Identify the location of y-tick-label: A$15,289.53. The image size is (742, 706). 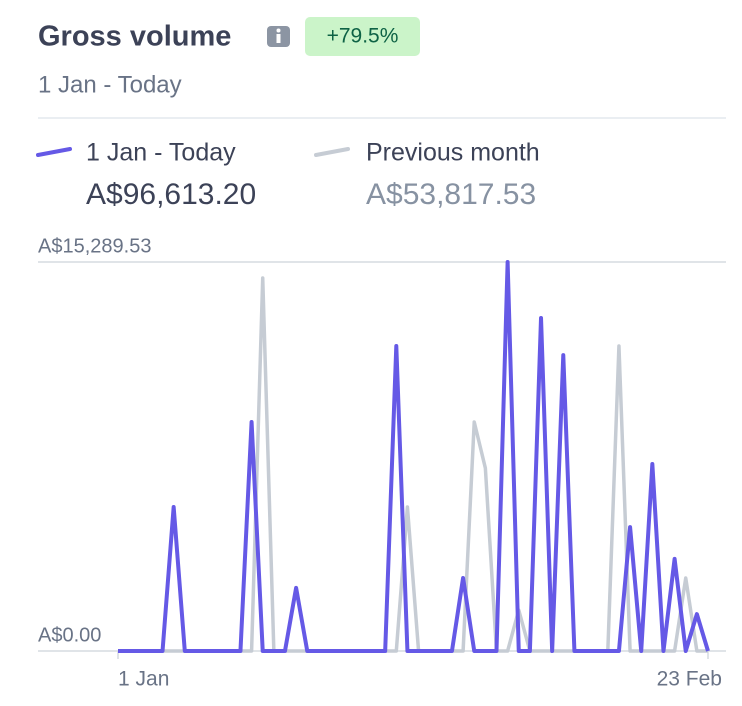
(94, 246).